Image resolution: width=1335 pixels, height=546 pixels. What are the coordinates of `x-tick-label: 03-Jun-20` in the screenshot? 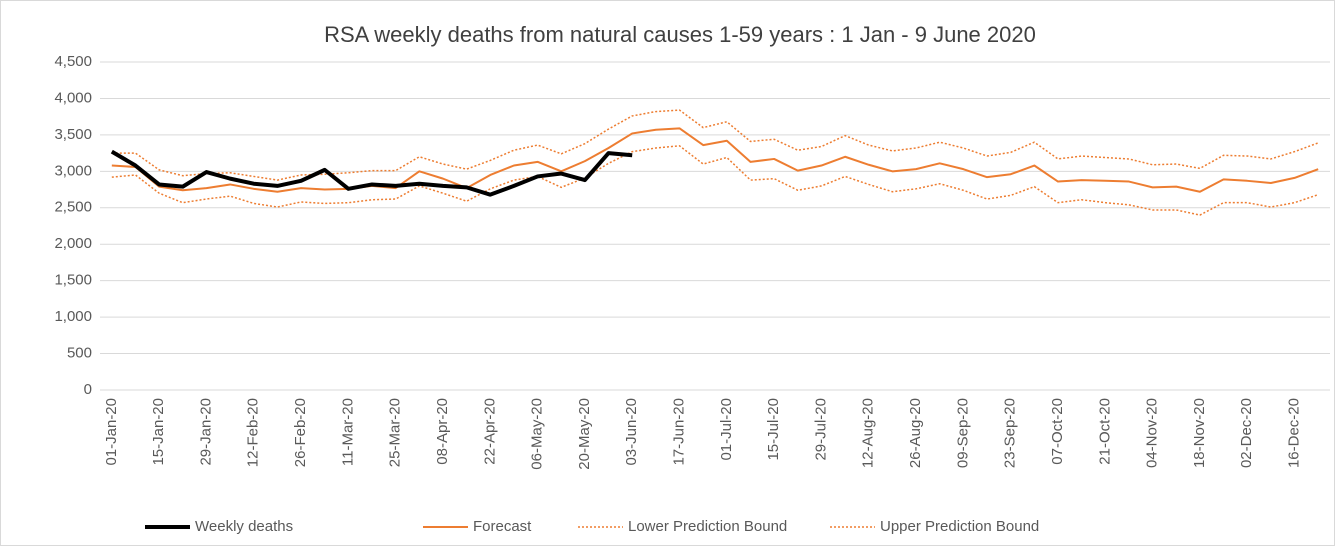 It's located at (631, 432).